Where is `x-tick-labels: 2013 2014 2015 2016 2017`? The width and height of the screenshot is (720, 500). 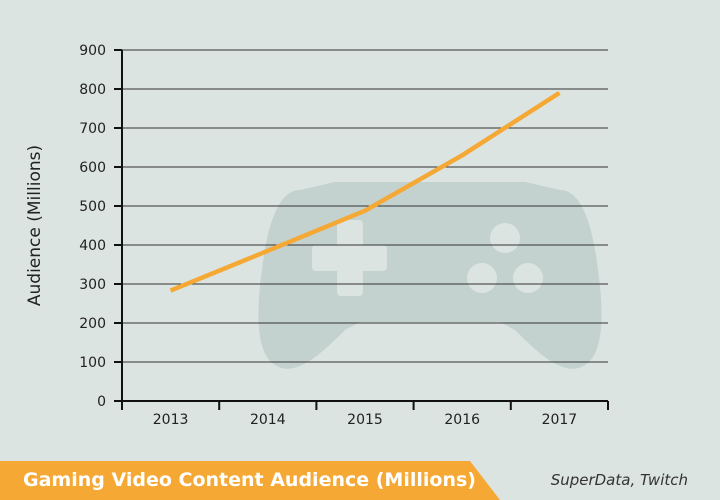
x-tick-labels: 2013 2014 2015 2016 2017 is located at coordinates (365, 420).